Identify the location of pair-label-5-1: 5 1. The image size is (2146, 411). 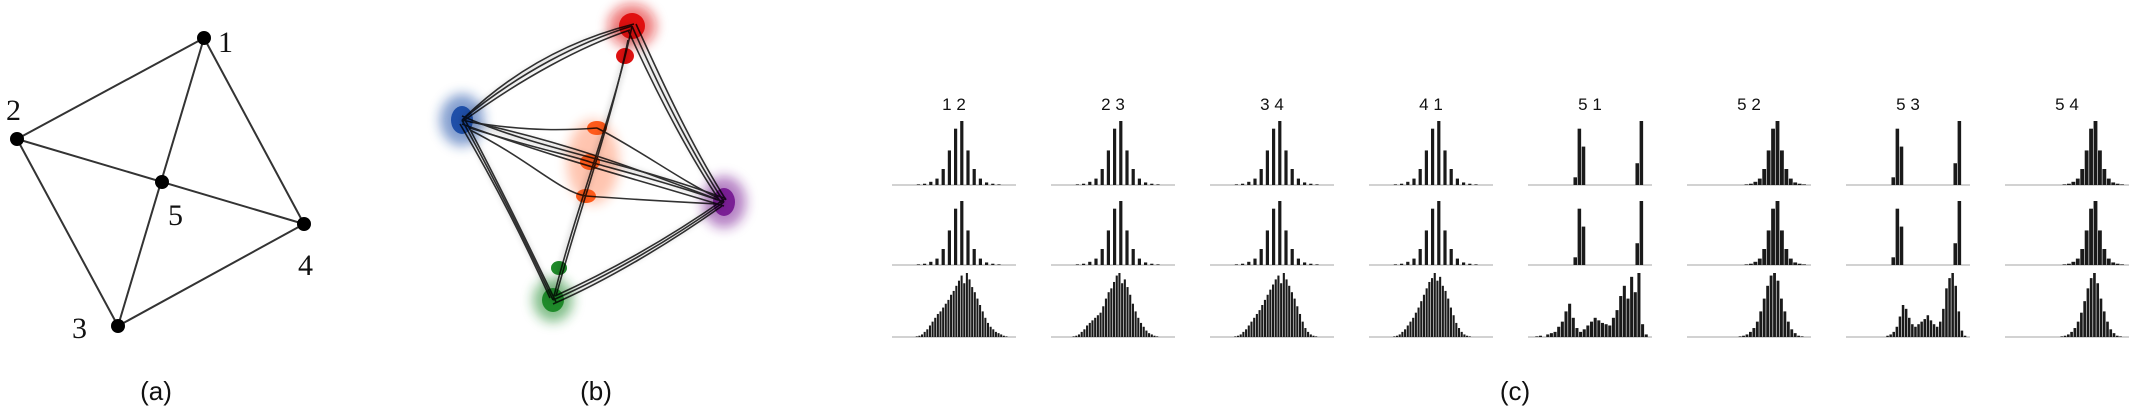
(1590, 104).